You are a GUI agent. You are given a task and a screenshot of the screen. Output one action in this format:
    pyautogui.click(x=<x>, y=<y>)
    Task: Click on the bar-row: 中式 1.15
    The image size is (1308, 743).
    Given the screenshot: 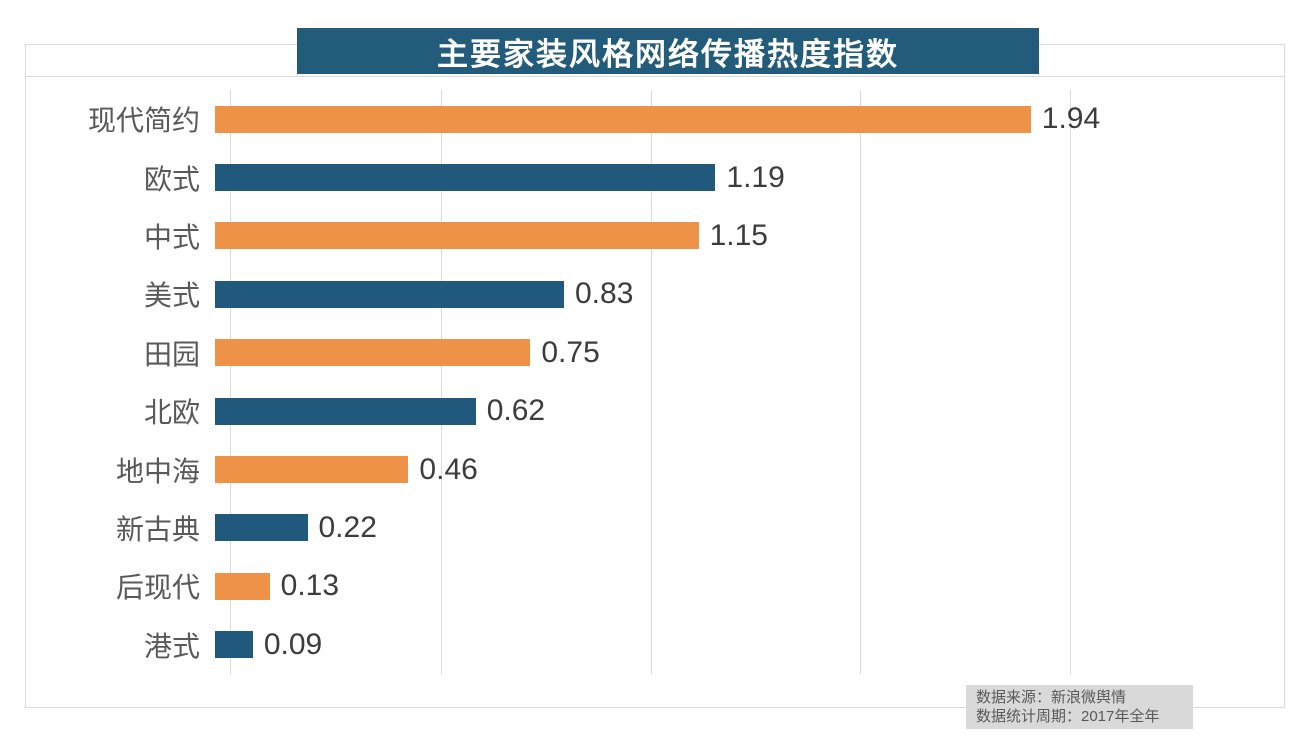 What is the action you would take?
    pyautogui.click(x=654, y=236)
    